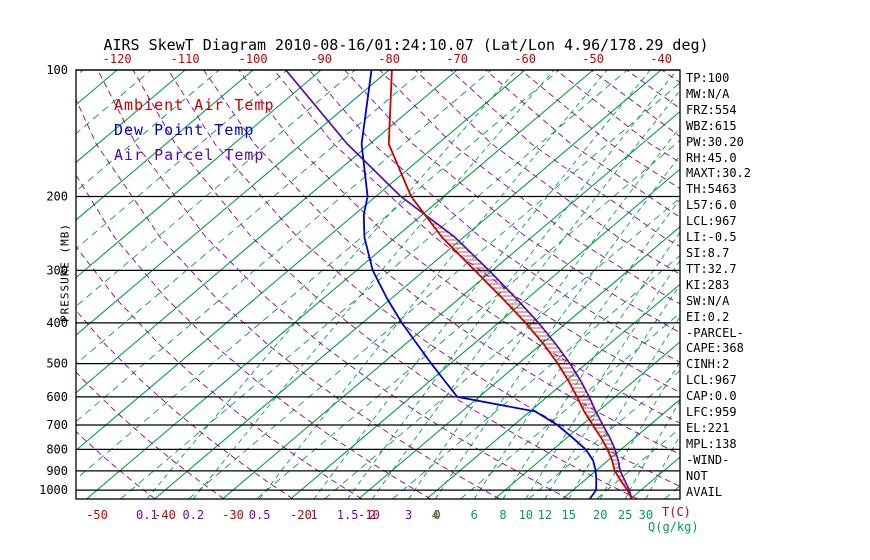 The height and width of the screenshot is (560, 870). I want to click on index-value: MPL:138, so click(711, 443).